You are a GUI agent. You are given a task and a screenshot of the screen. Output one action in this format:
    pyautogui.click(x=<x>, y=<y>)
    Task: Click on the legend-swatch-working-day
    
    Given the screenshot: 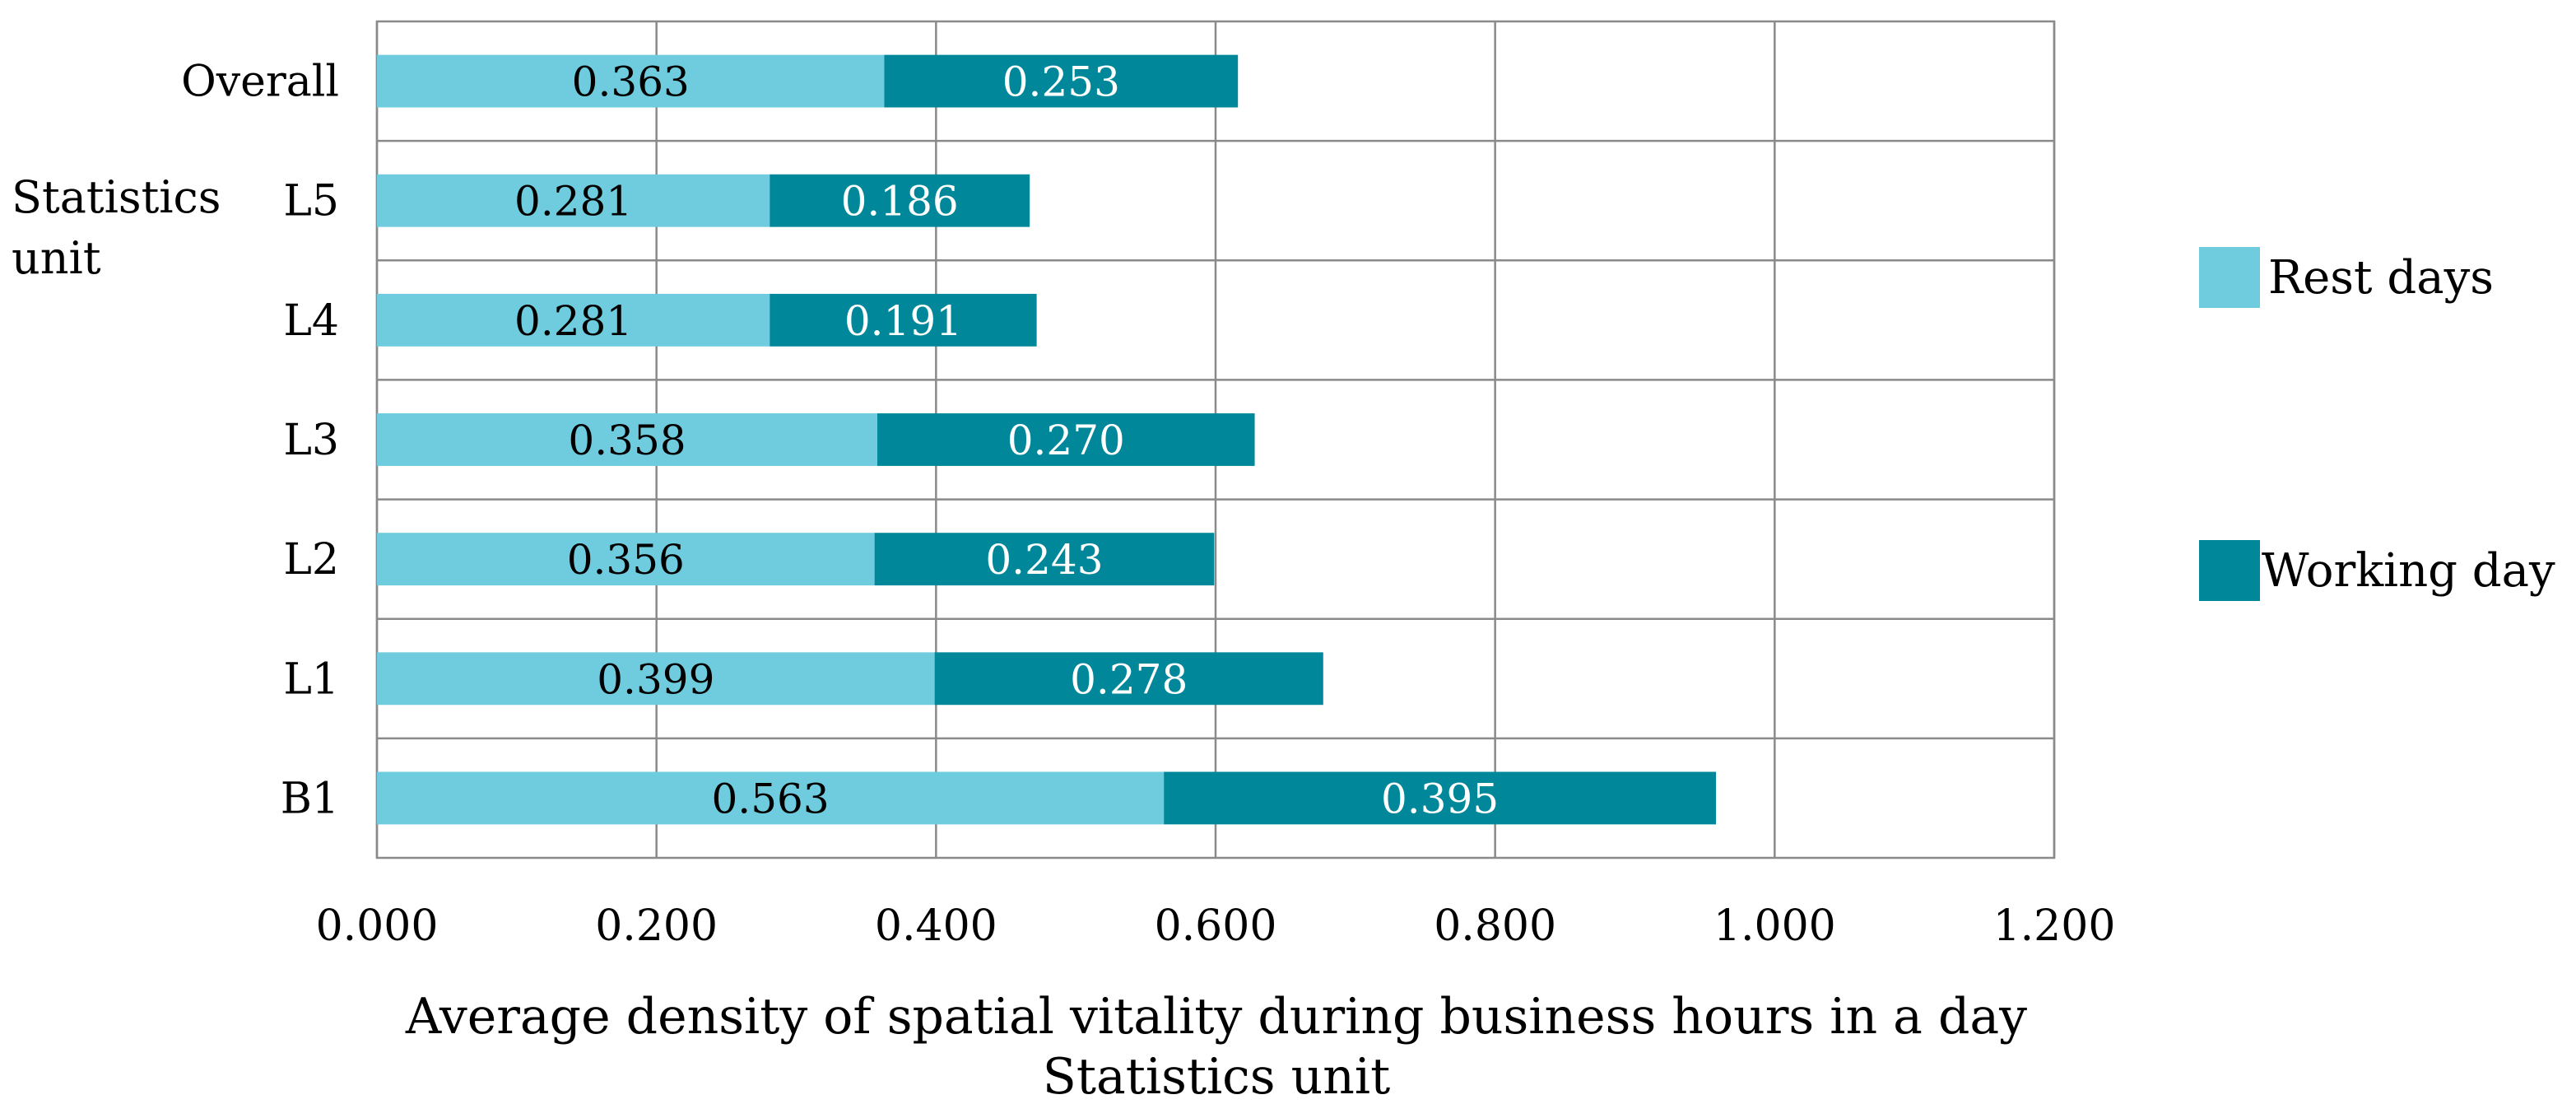 What is the action you would take?
    pyautogui.click(x=2229, y=570)
    